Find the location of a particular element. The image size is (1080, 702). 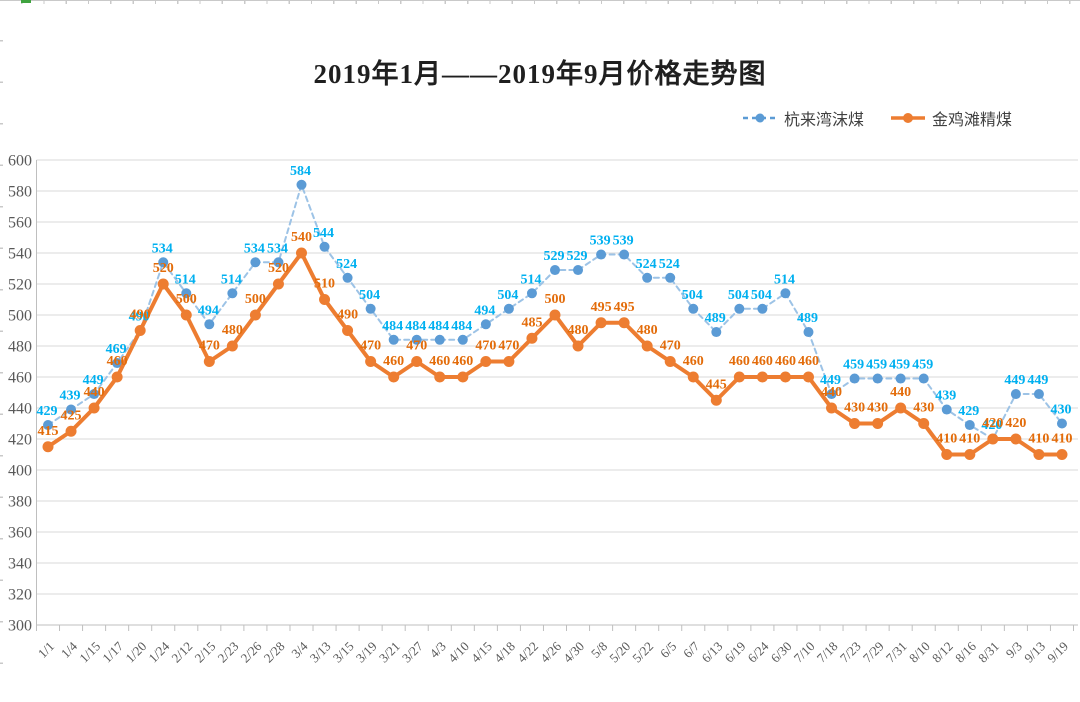

svg-text: 460 is located at coordinates (117, 361).